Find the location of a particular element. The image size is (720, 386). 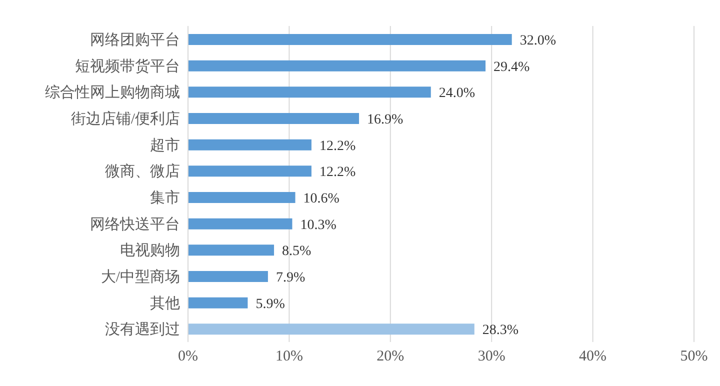

x-tick-label: 10% is located at coordinates (289, 356).